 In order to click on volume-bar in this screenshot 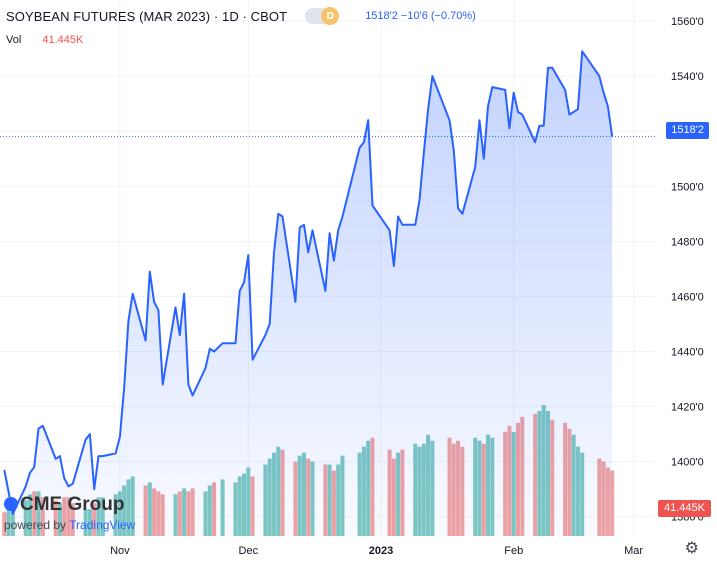, I will do `click(4, 524)`.